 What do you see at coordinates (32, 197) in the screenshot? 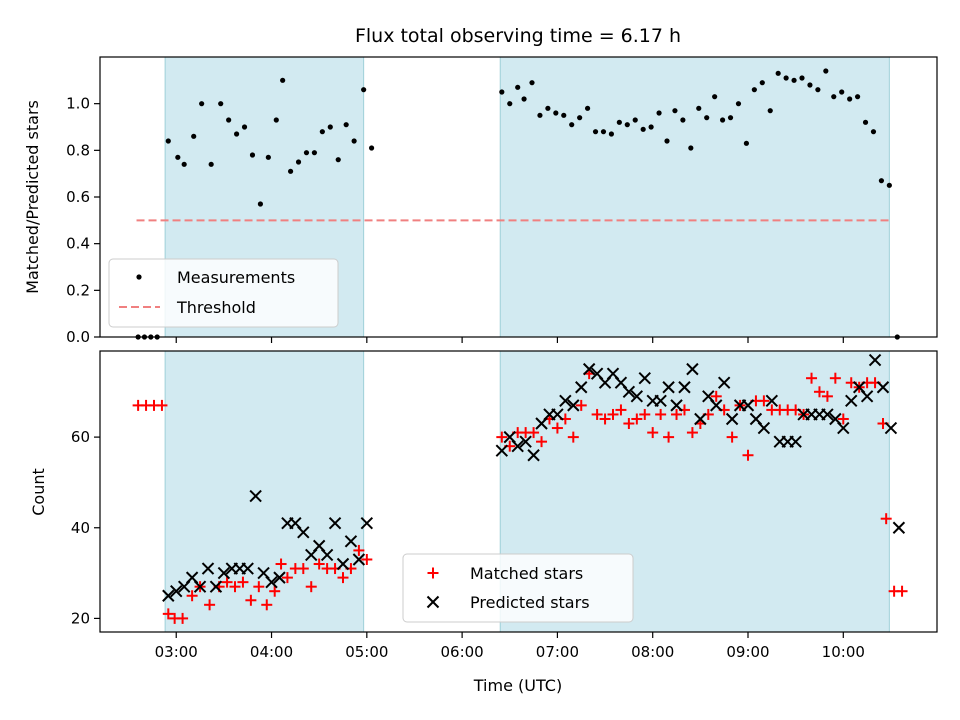
I see `top-y-axis-label: Matched/Predicted stars` at bounding box center [32, 197].